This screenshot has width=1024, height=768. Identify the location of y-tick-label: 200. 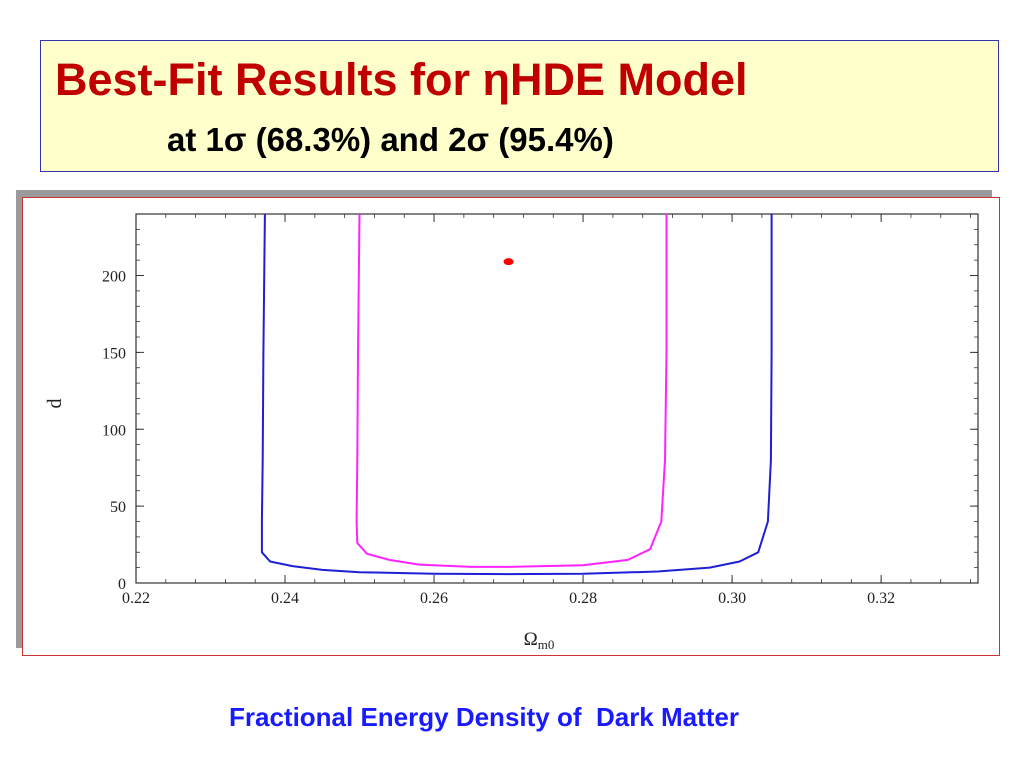
(114, 277).